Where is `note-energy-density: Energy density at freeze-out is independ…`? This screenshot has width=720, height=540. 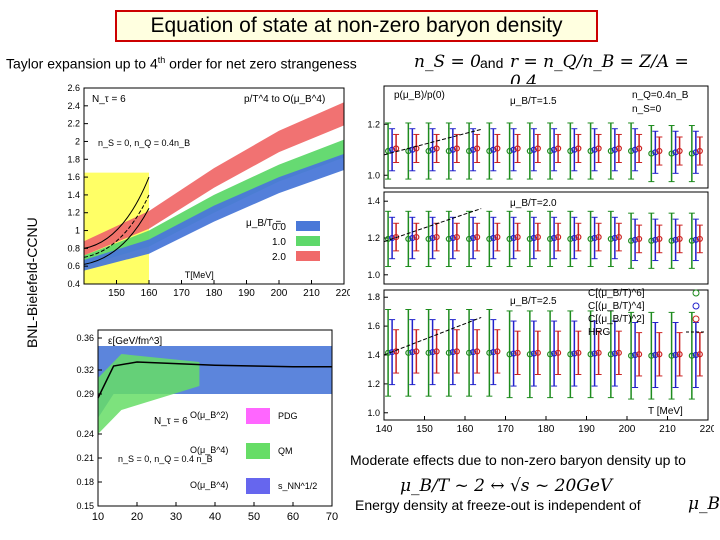 note-energy-density: Energy density at freeze-out is independ… is located at coordinates (498, 505).